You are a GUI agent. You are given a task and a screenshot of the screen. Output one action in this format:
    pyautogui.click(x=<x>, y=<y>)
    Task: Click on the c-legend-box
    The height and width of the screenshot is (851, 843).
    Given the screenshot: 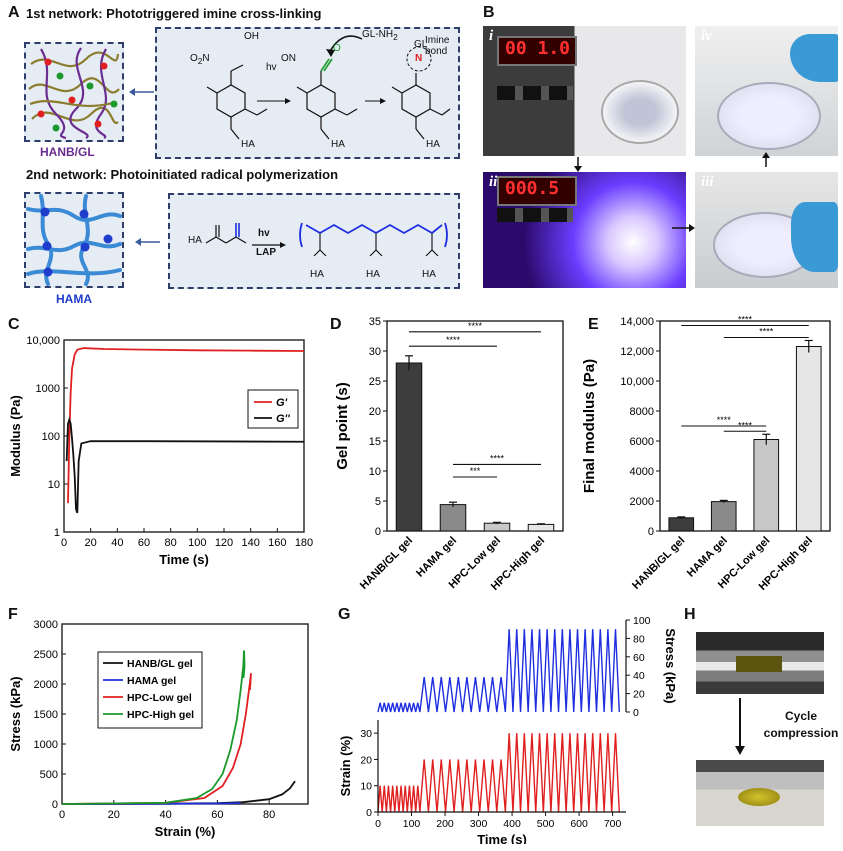 What is the action you would take?
    pyautogui.click(x=273, y=409)
    